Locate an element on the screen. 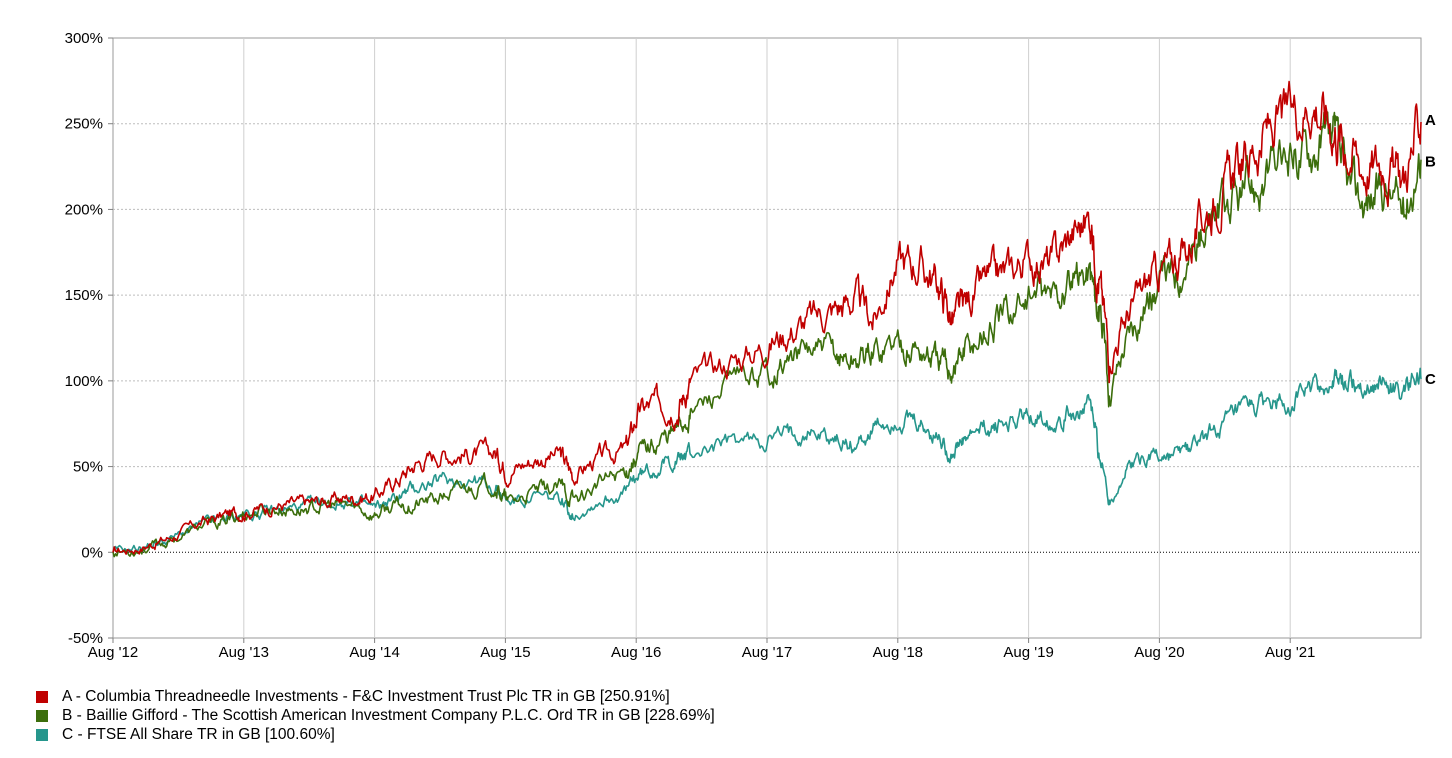 This screenshot has height=758, width=1452. y-tick-label: -50% is located at coordinates (85, 638).